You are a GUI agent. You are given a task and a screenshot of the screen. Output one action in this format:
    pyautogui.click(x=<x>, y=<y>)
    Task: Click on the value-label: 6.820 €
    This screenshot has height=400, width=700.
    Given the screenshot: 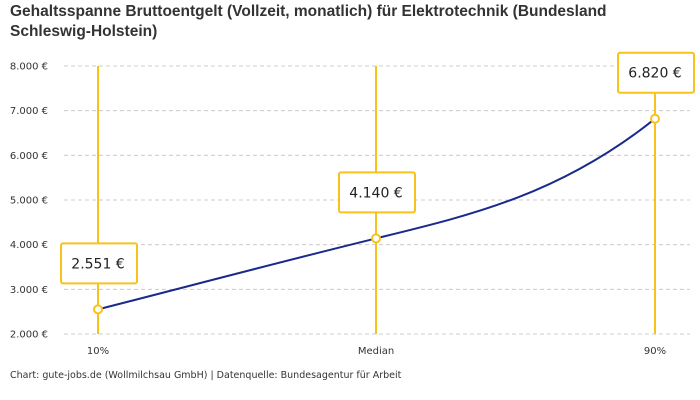 What is the action you would take?
    pyautogui.click(x=654, y=74)
    